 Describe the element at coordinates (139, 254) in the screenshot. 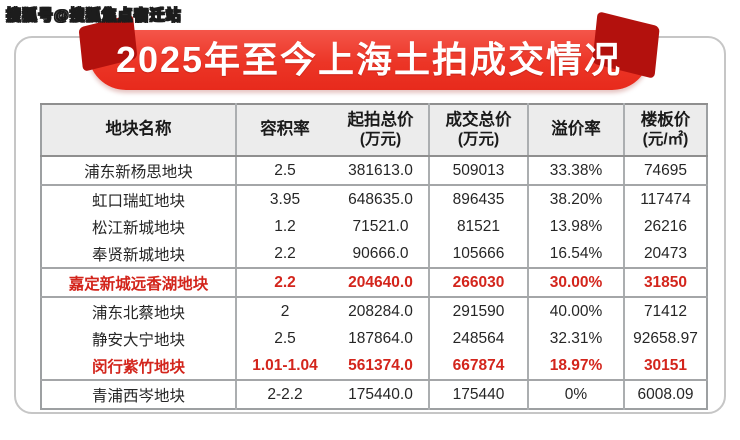

I see `cell-name: 奉贤新城地块` at that location.